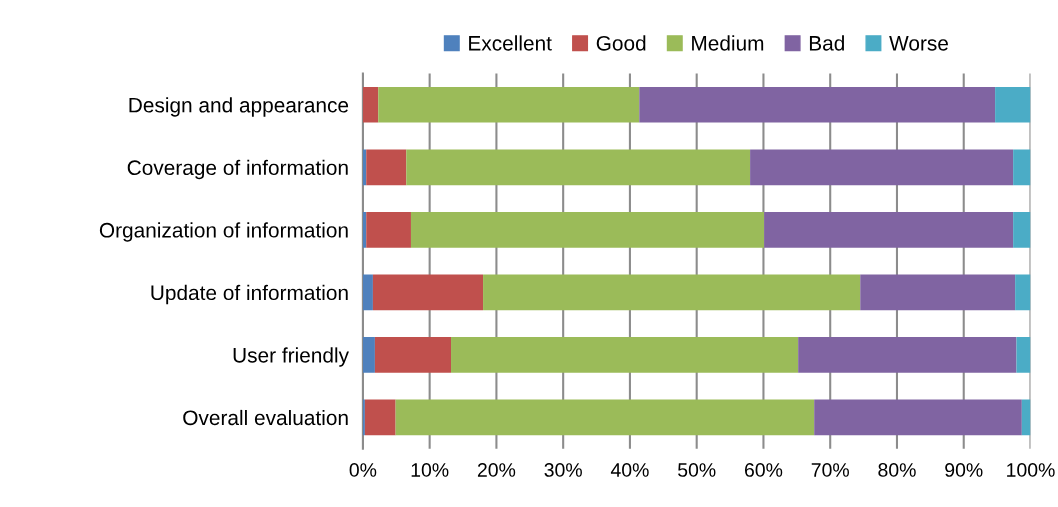 Image resolution: width=1058 pixels, height=507 pixels. Describe the element at coordinates (763, 470) in the screenshot. I see `x-tick-label: 60%` at that location.